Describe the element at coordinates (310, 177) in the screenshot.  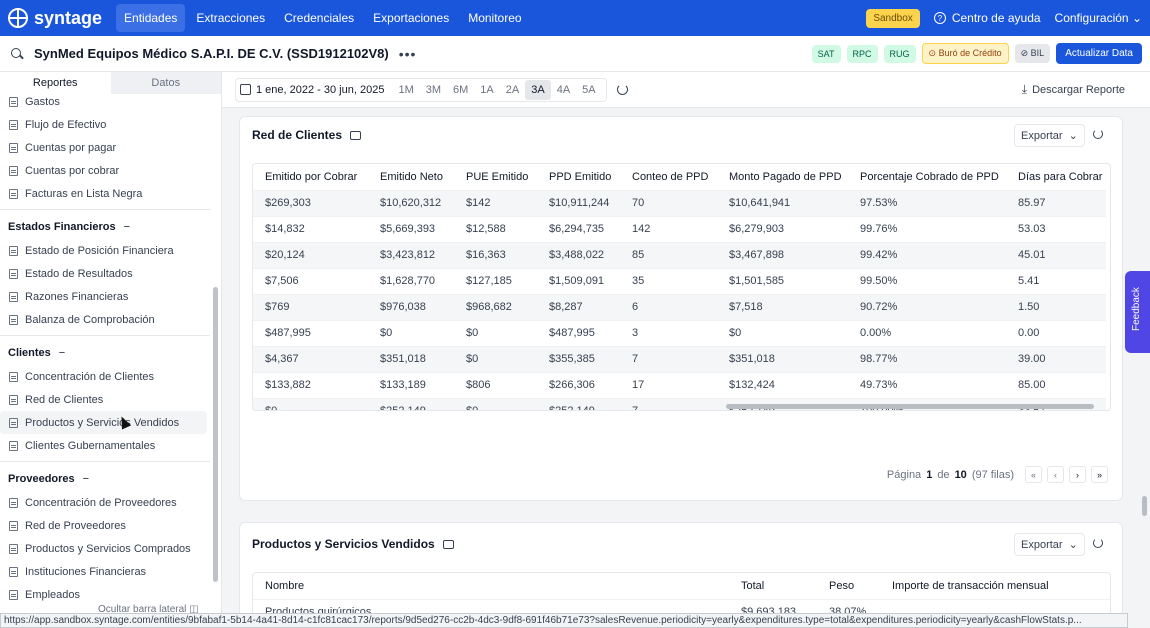
I see `column-header: Emitido por Cobrar` at that location.